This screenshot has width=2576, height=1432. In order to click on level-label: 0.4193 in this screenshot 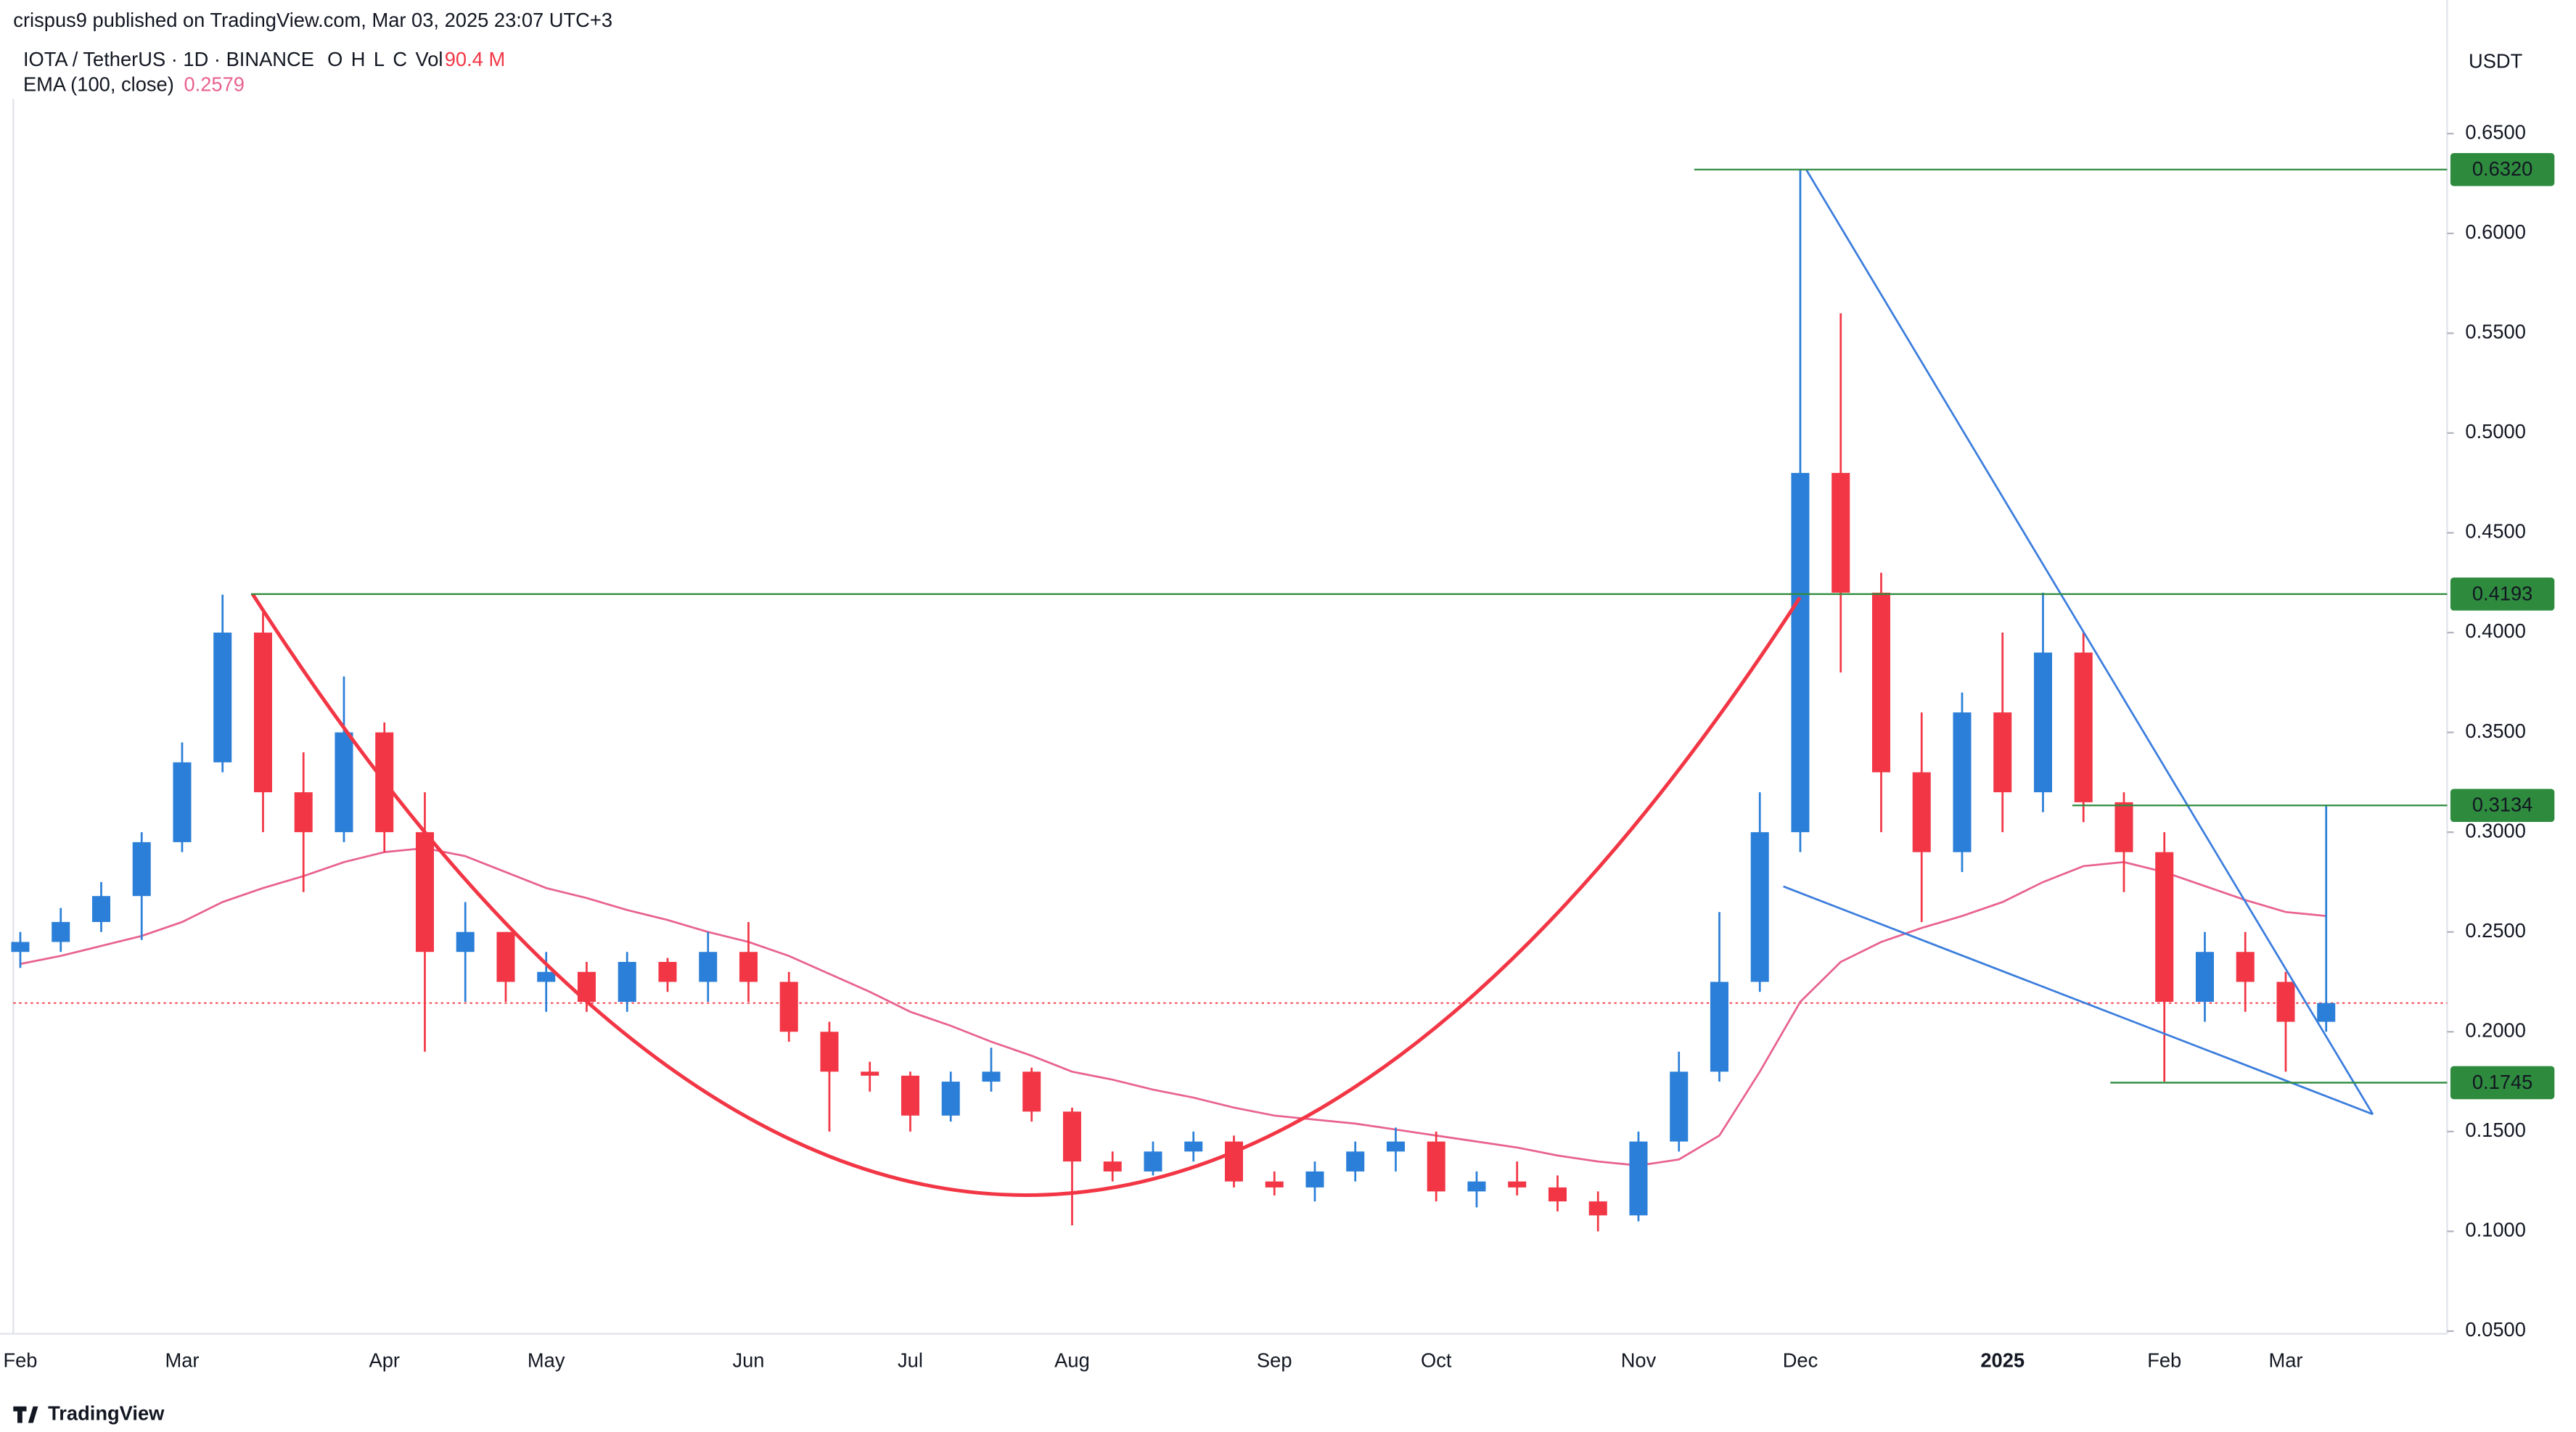, I will do `click(2502, 593)`.